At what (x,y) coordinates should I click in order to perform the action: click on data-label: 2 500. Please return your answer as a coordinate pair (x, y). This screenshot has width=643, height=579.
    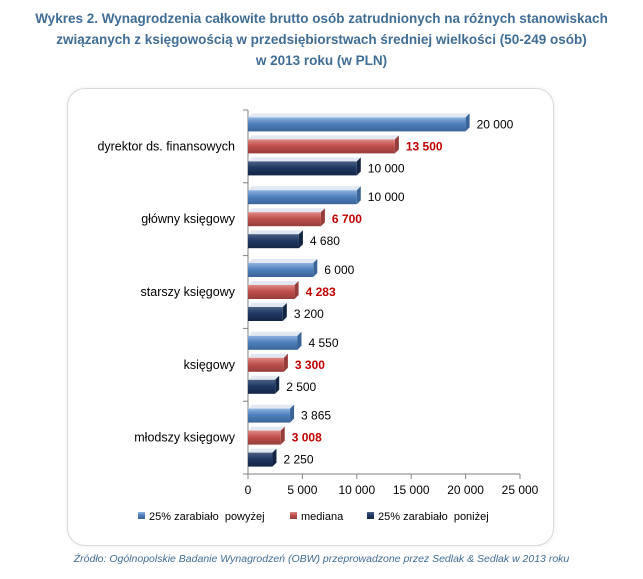
    Looking at the image, I should click on (301, 387).